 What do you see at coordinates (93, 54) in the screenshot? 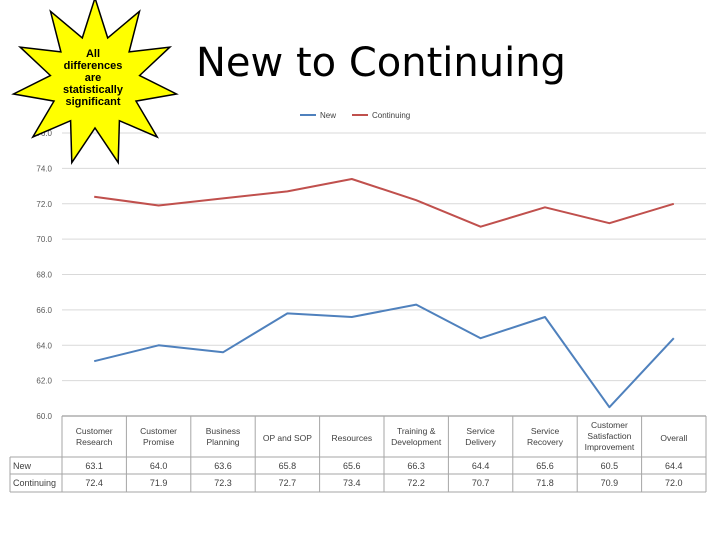
I see `callout-line: All` at bounding box center [93, 54].